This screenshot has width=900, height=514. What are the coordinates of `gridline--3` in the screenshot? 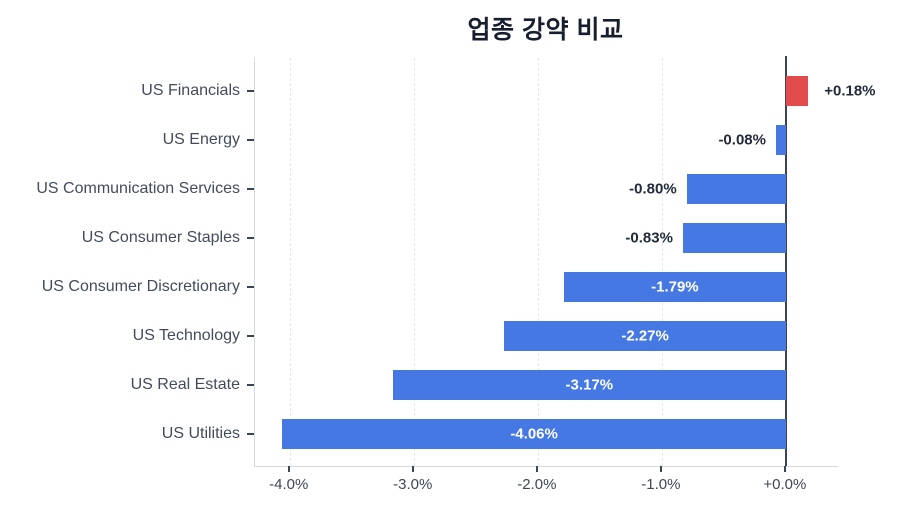 It's located at (414, 262).